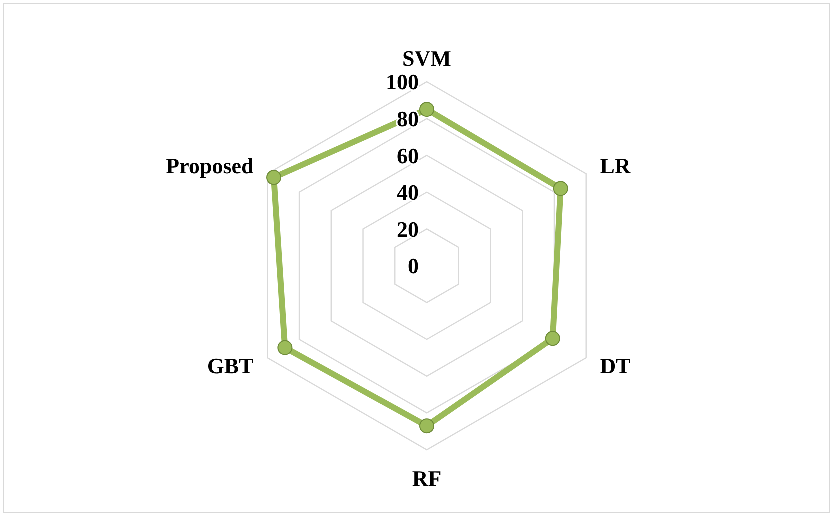 Image resolution: width=834 pixels, height=517 pixels. What do you see at coordinates (210, 166) in the screenshot?
I see `spoke-label: Proposed` at bounding box center [210, 166].